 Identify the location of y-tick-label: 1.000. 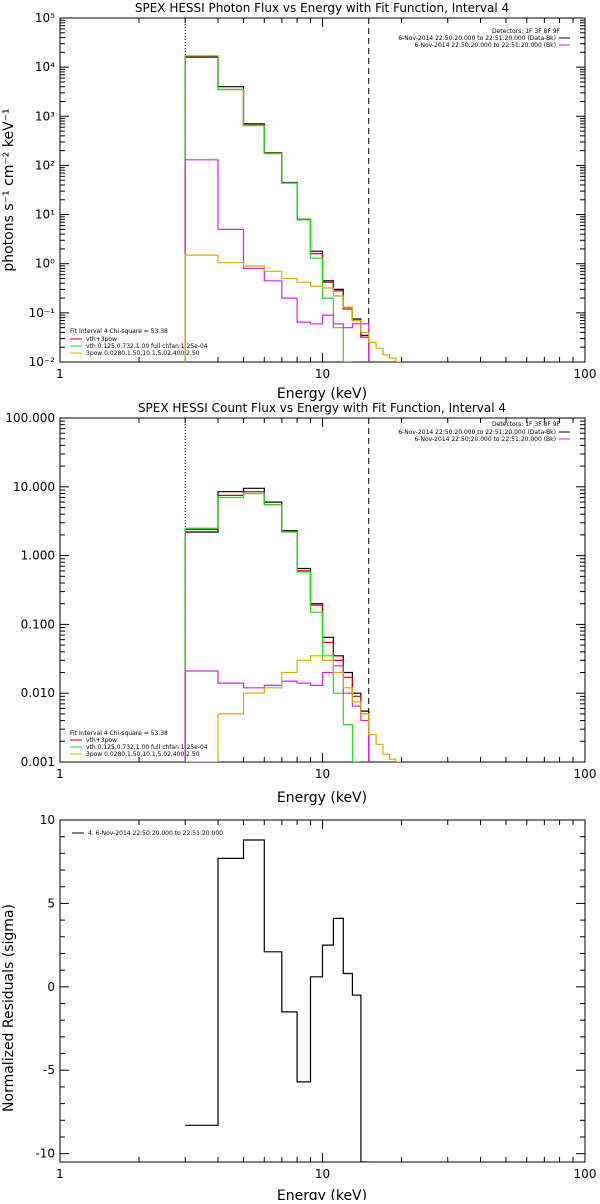
(38, 556).